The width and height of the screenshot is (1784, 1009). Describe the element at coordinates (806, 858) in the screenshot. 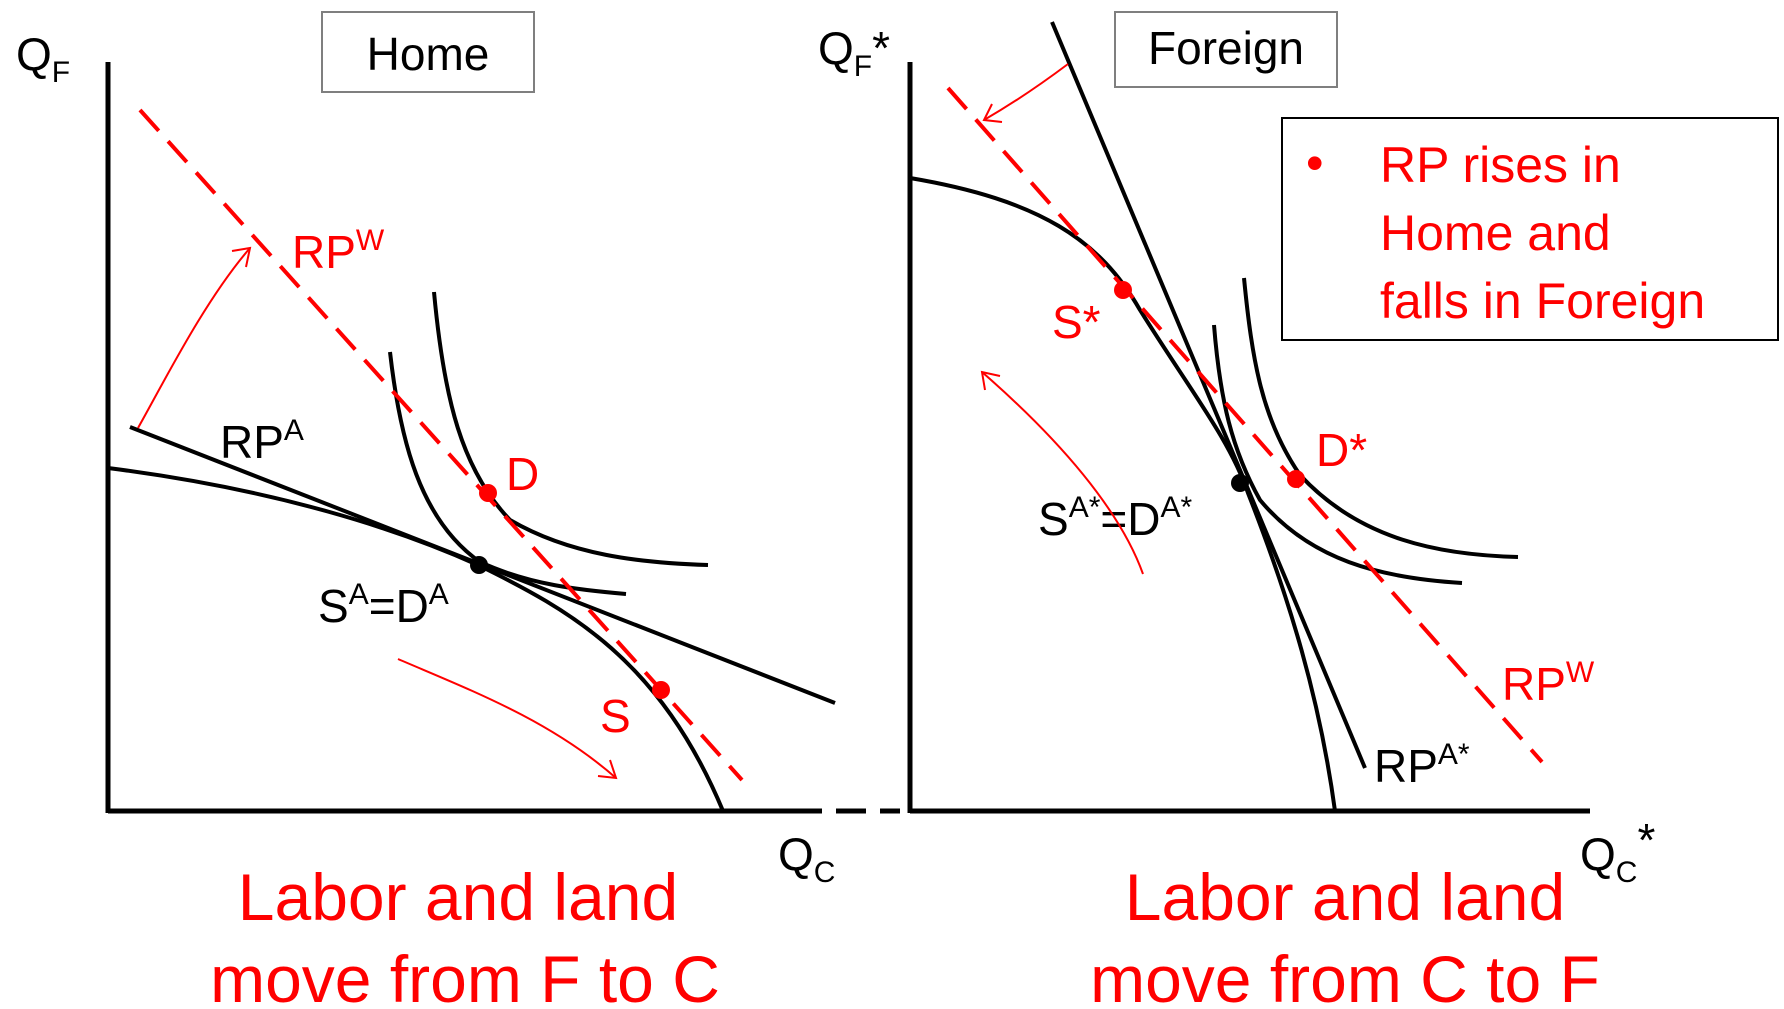

I see `home-x-axis-label: QC` at that location.